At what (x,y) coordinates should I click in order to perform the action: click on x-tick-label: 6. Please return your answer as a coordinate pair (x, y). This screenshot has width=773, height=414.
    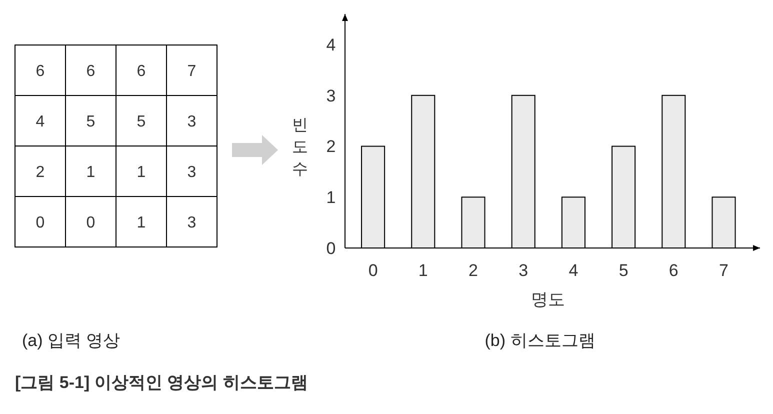
    Looking at the image, I should click on (673, 270).